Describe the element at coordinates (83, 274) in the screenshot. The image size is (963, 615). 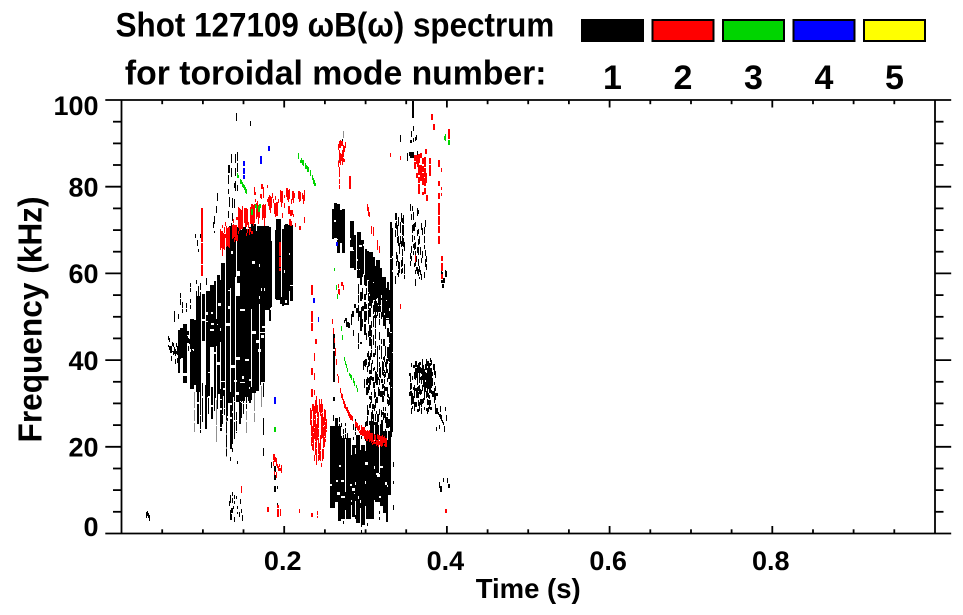
I see `svg-text: 60` at that location.